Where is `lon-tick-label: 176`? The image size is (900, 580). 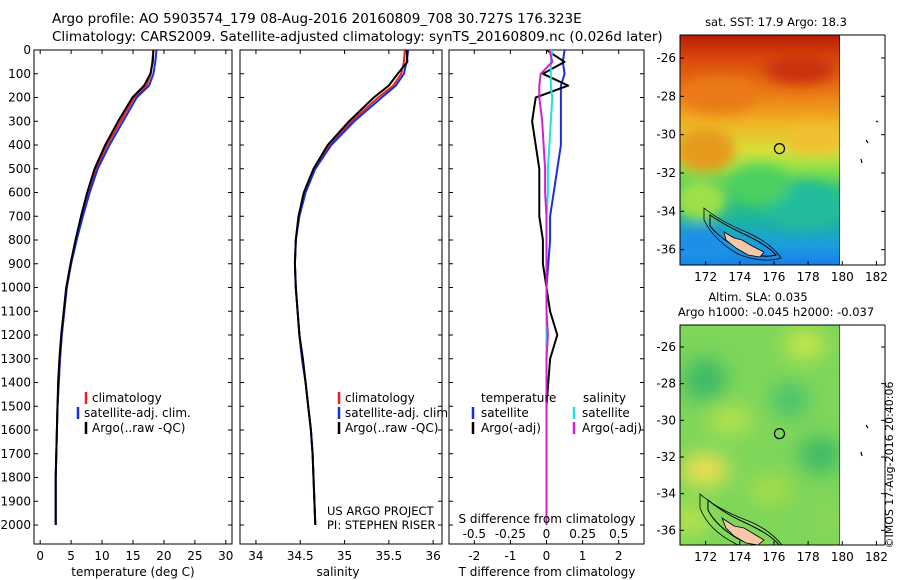
lon-tick-label: 176 is located at coordinates (774, 277).